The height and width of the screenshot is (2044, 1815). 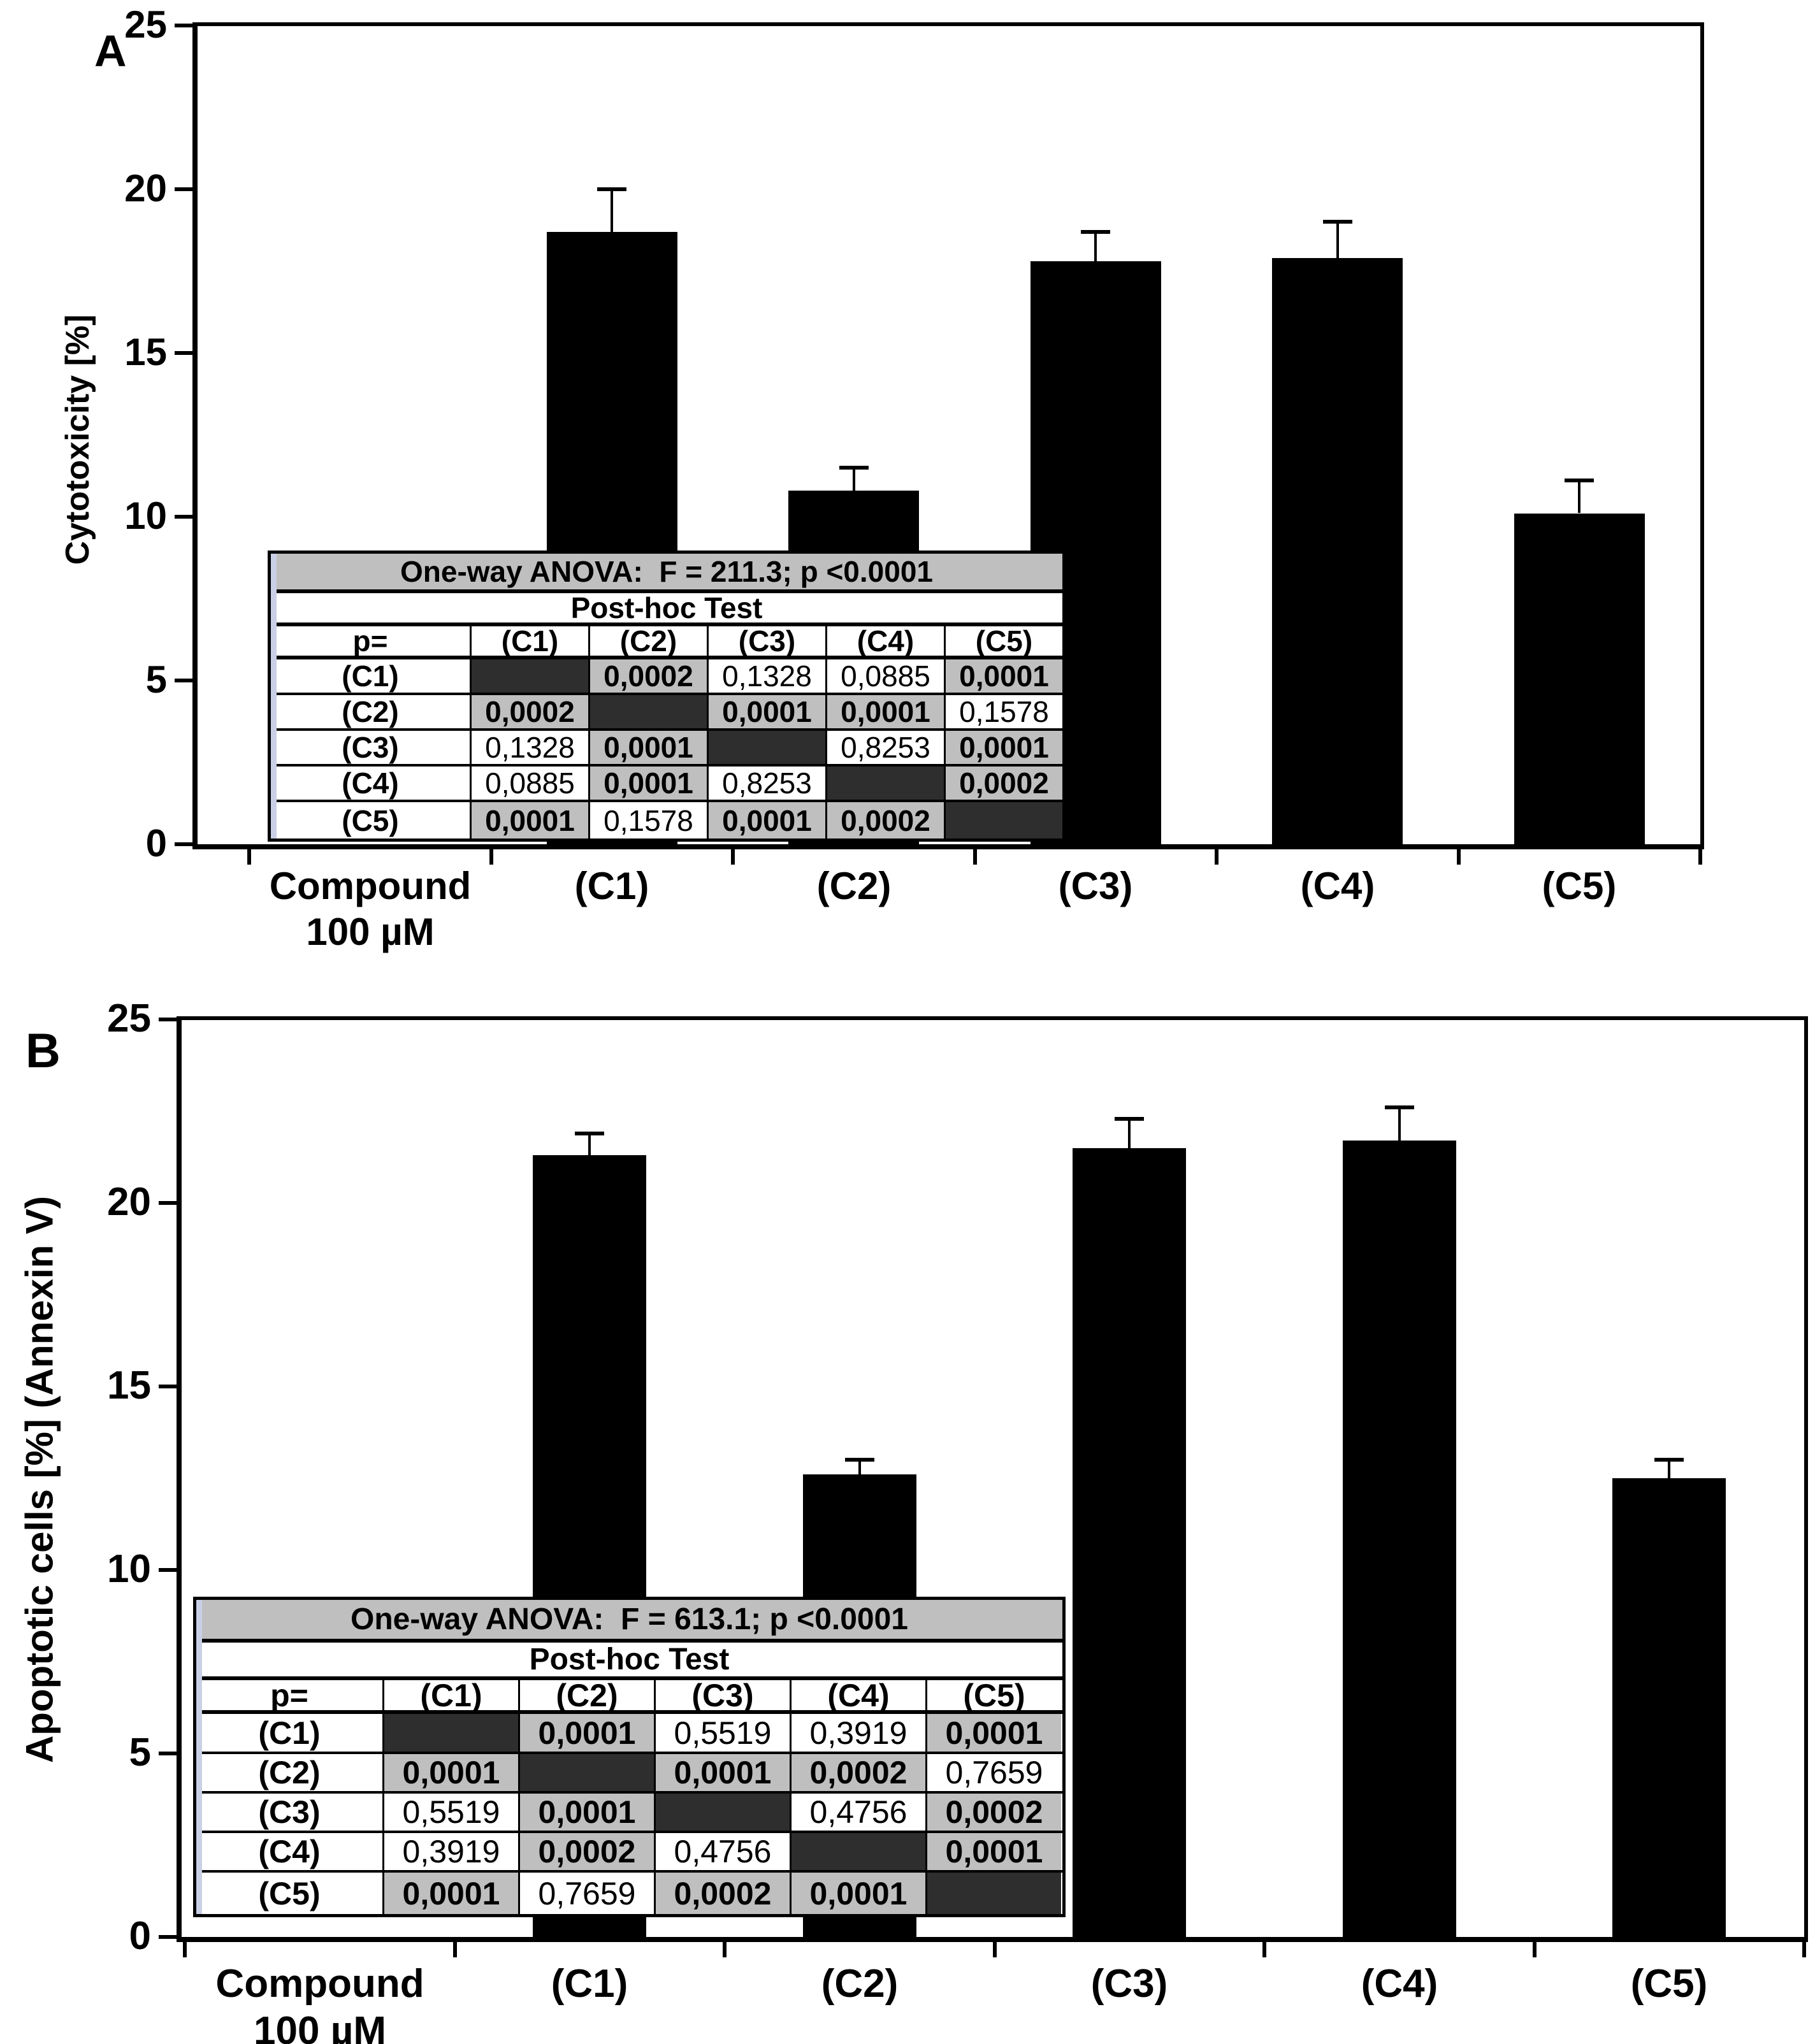 What do you see at coordinates (529, 748) in the screenshot?
I see `matrix-p-value-cell: 0,1328` at bounding box center [529, 748].